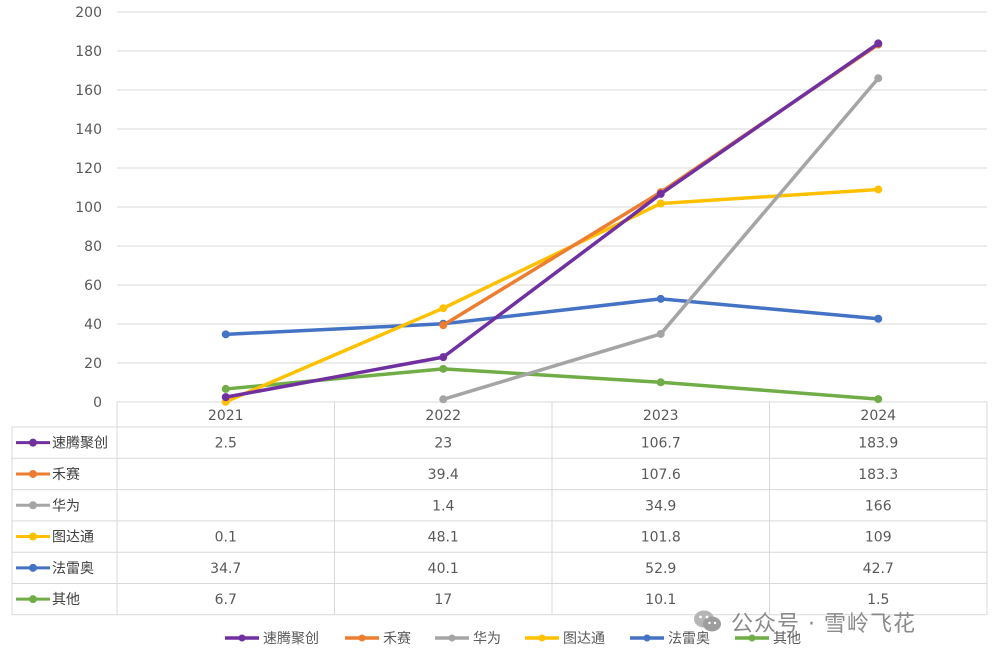 The height and width of the screenshot is (662, 995). I want to click on y-tick-label: 140, so click(88, 130).